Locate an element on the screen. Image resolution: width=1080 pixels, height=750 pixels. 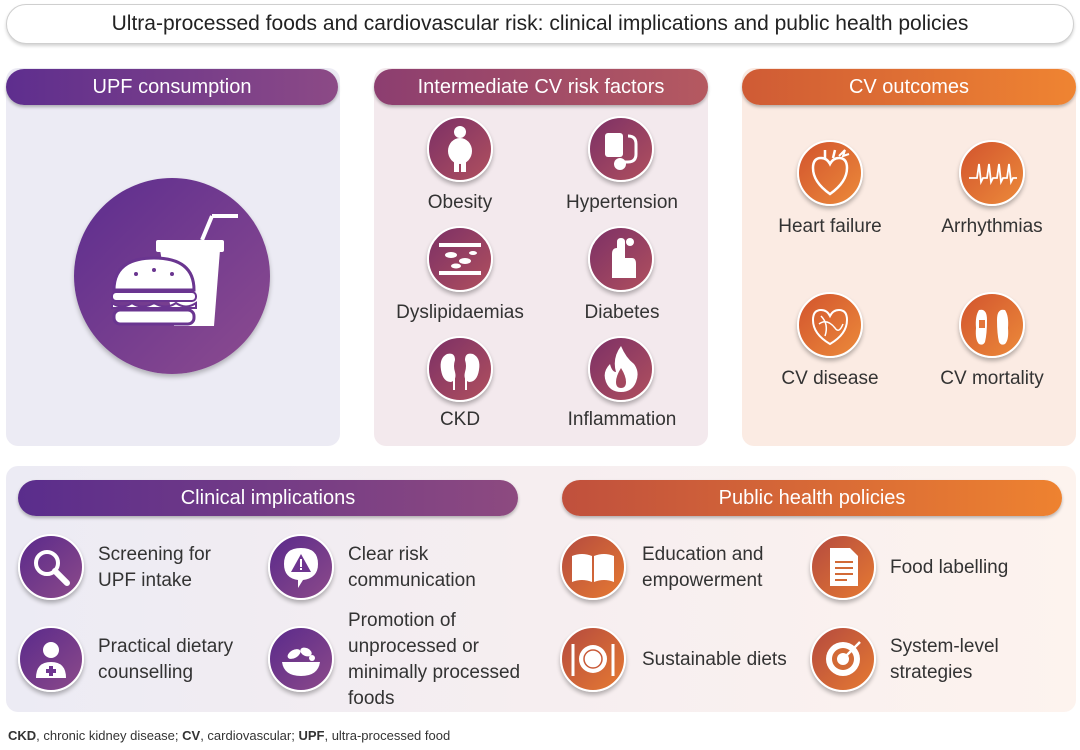
target-icon is located at coordinates (843, 659).